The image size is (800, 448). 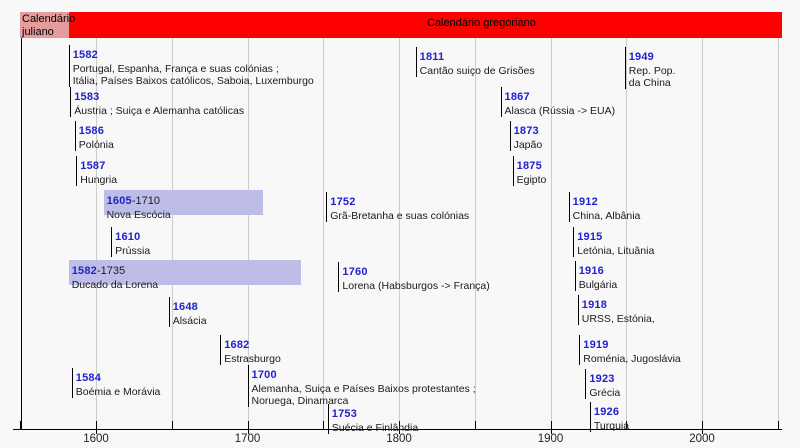 I want to click on entry-year: 1753, so click(x=344, y=414).